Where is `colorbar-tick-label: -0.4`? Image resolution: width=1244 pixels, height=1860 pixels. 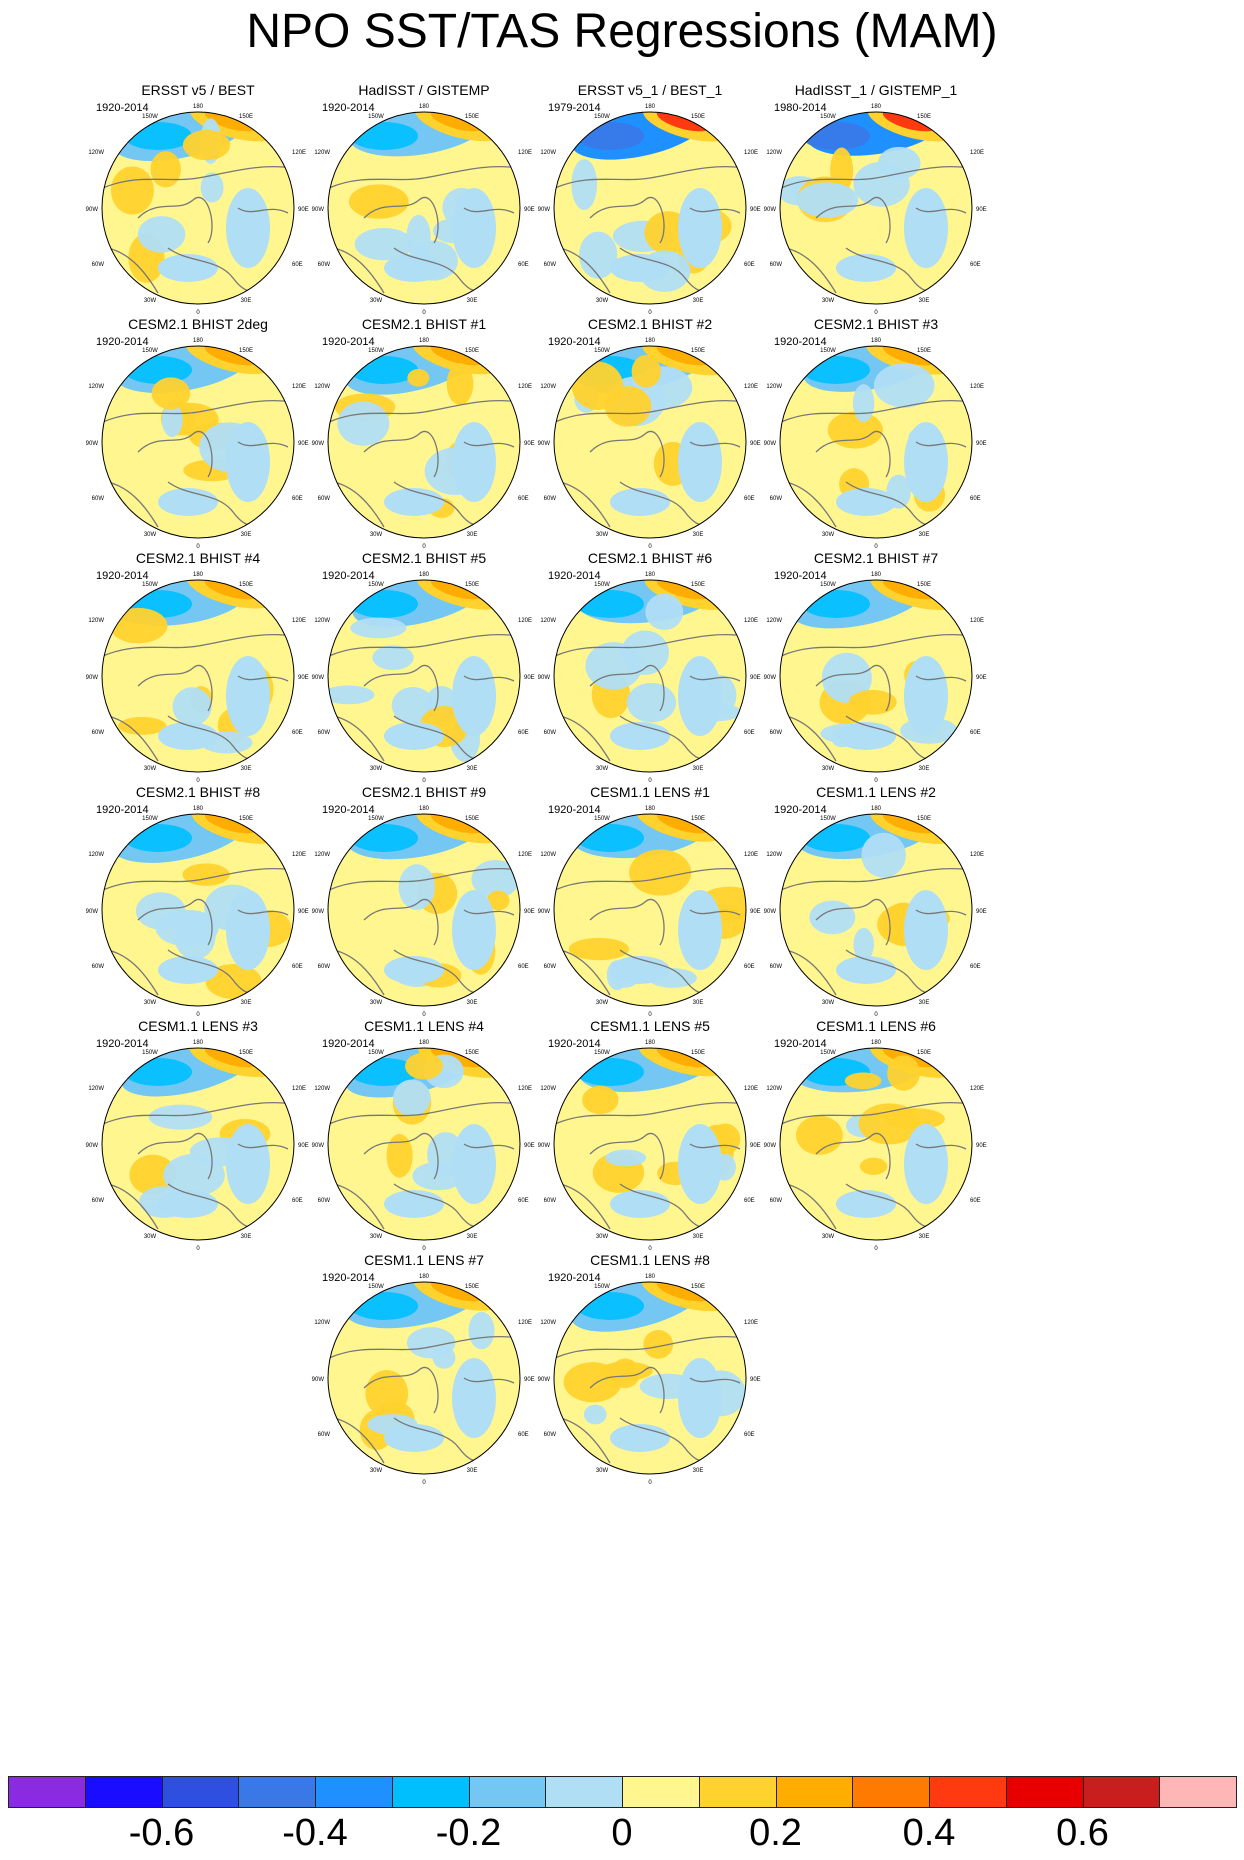
colorbar-tick-label: -0.4 is located at coordinates (315, 1833).